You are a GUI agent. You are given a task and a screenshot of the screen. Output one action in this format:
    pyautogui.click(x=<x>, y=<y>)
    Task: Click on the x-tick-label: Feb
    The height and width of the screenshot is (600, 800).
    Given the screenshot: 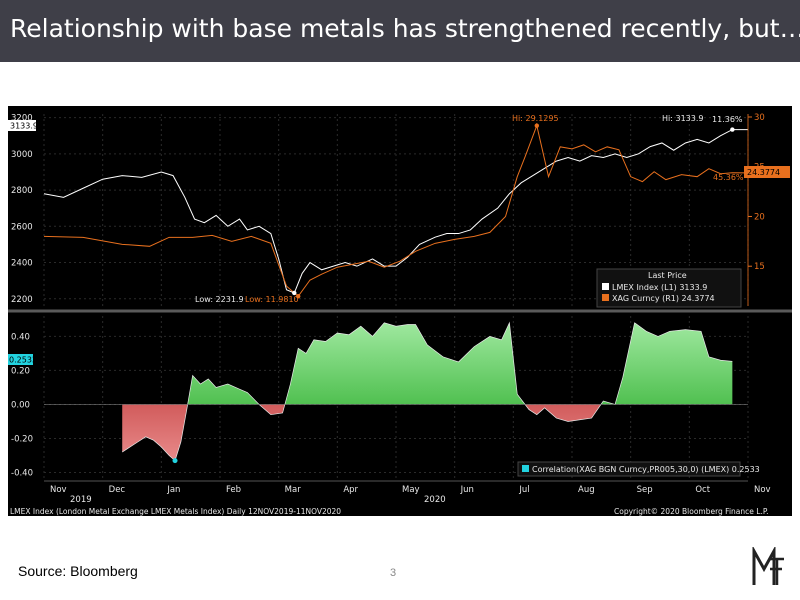 What is the action you would take?
    pyautogui.click(x=233, y=490)
    